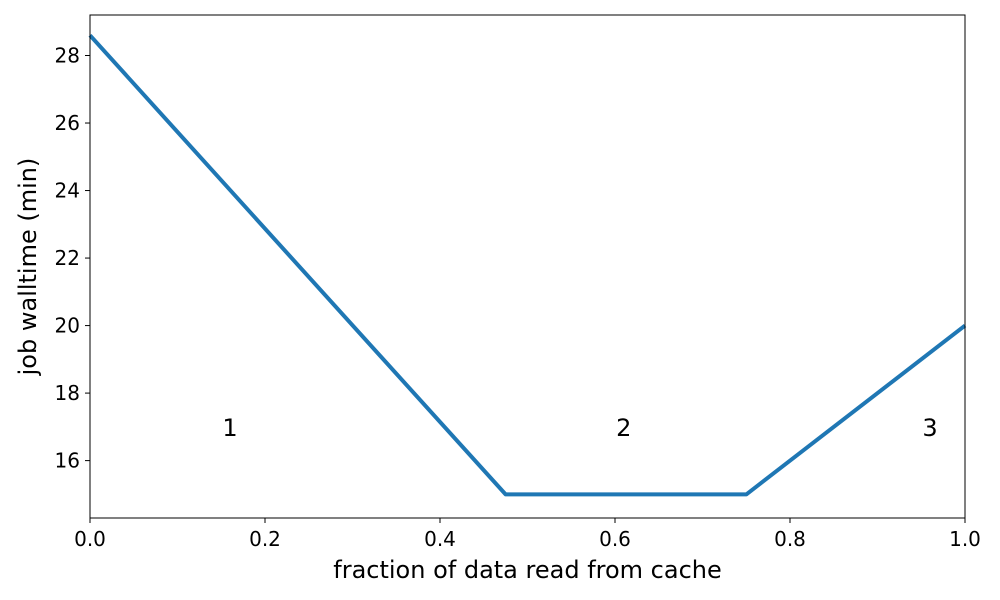 This screenshot has width=1000, height=600. What do you see at coordinates (90, 539) in the screenshot?
I see `x-tick-label: 0.0` at bounding box center [90, 539].